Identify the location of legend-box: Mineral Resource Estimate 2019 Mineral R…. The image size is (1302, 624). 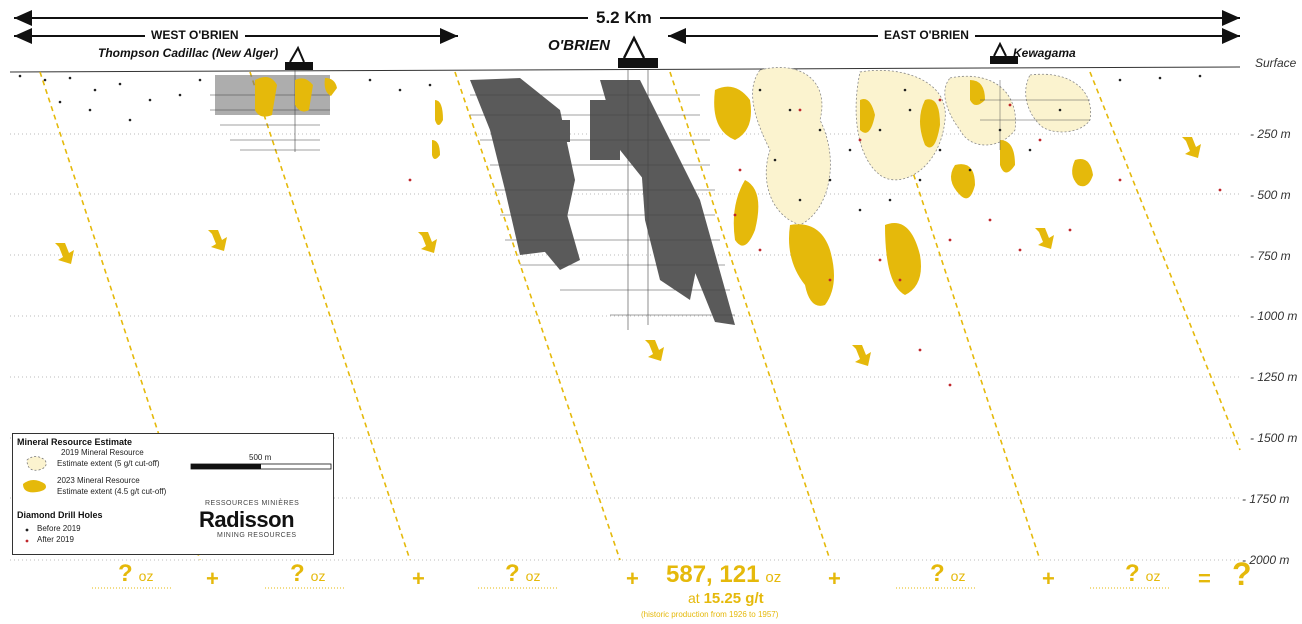
(173, 494).